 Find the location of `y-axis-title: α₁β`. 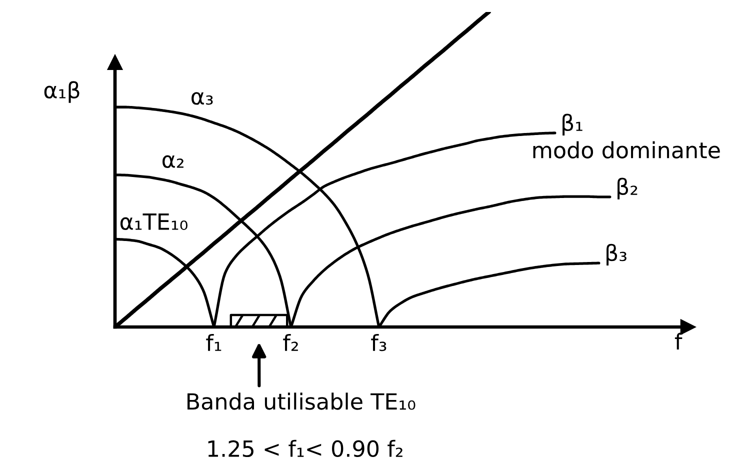

y-axis-title: α₁β is located at coordinates (62, 92).